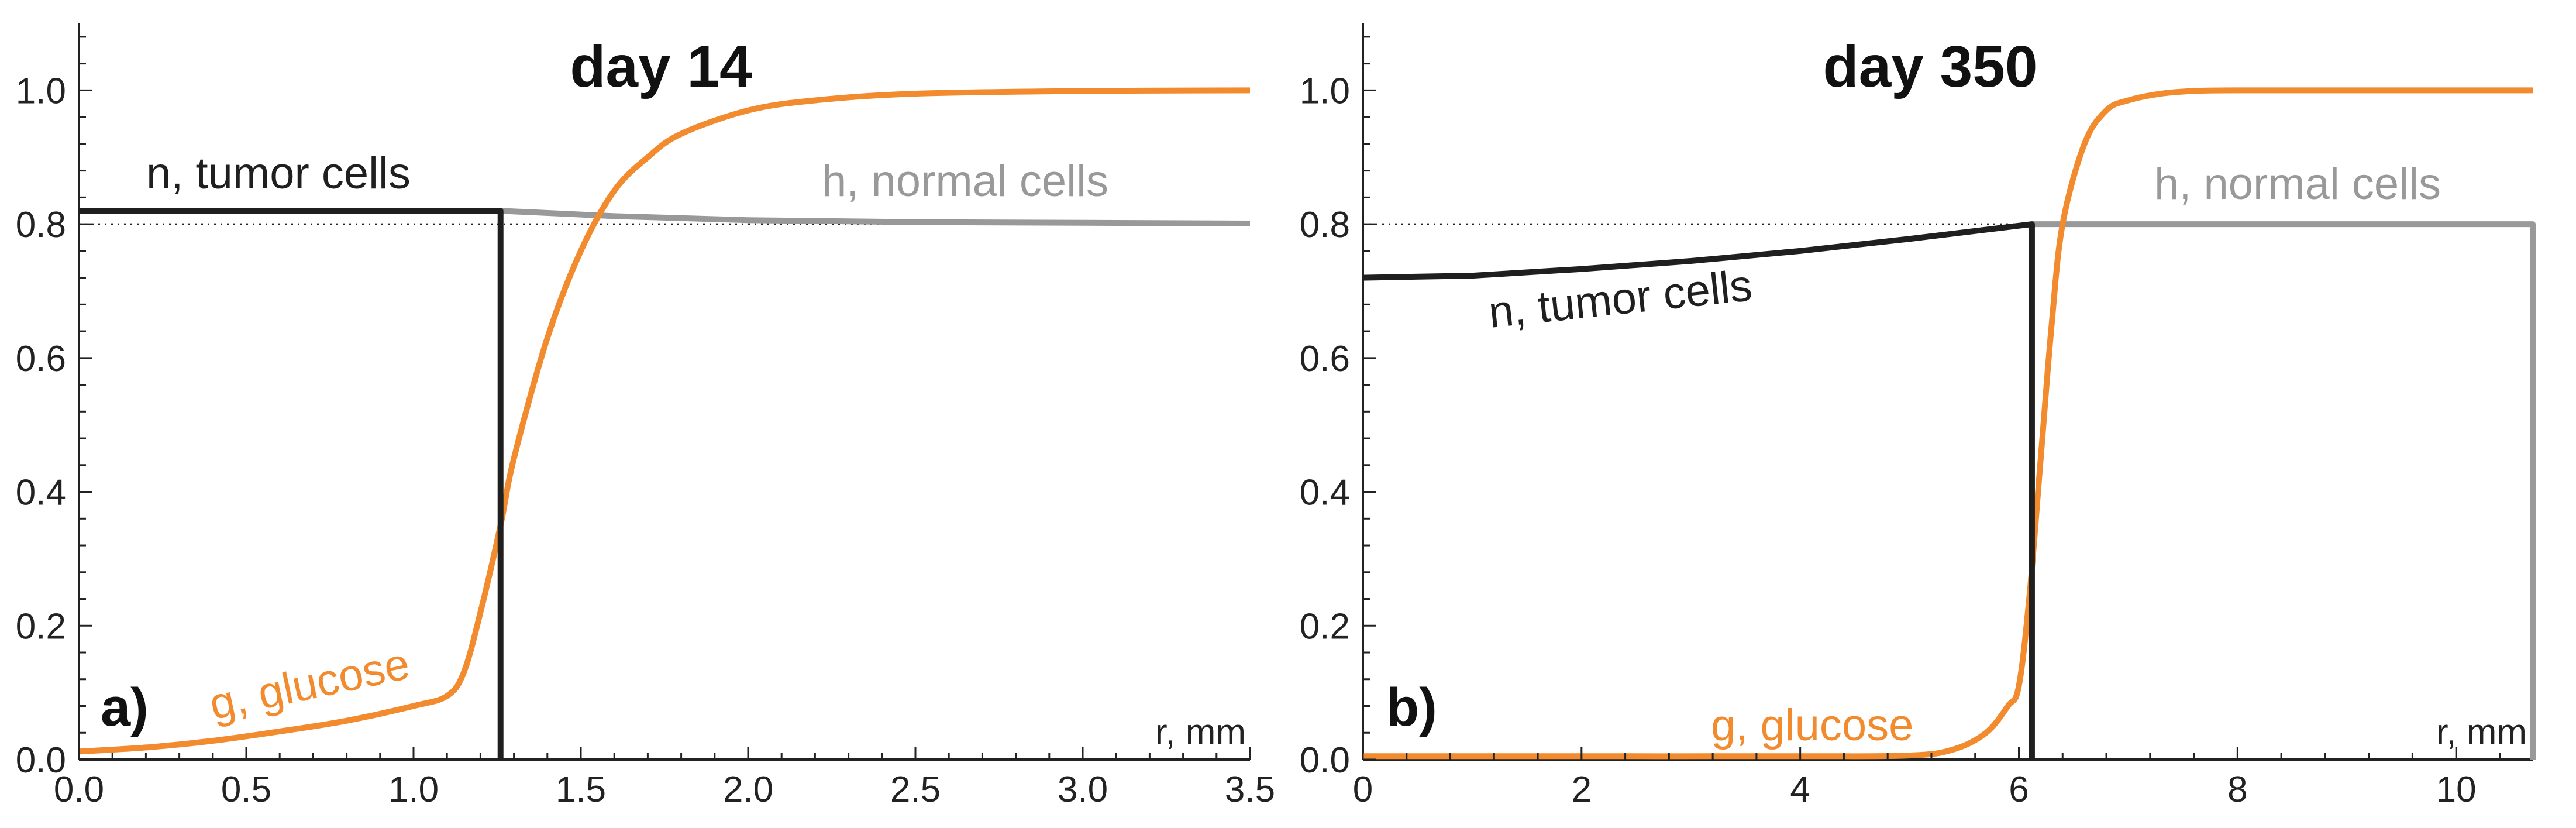 The height and width of the screenshot is (828, 2576). What do you see at coordinates (2297, 184) in the screenshot?
I see `panel-b-normal-annotation: h, normal cells` at bounding box center [2297, 184].